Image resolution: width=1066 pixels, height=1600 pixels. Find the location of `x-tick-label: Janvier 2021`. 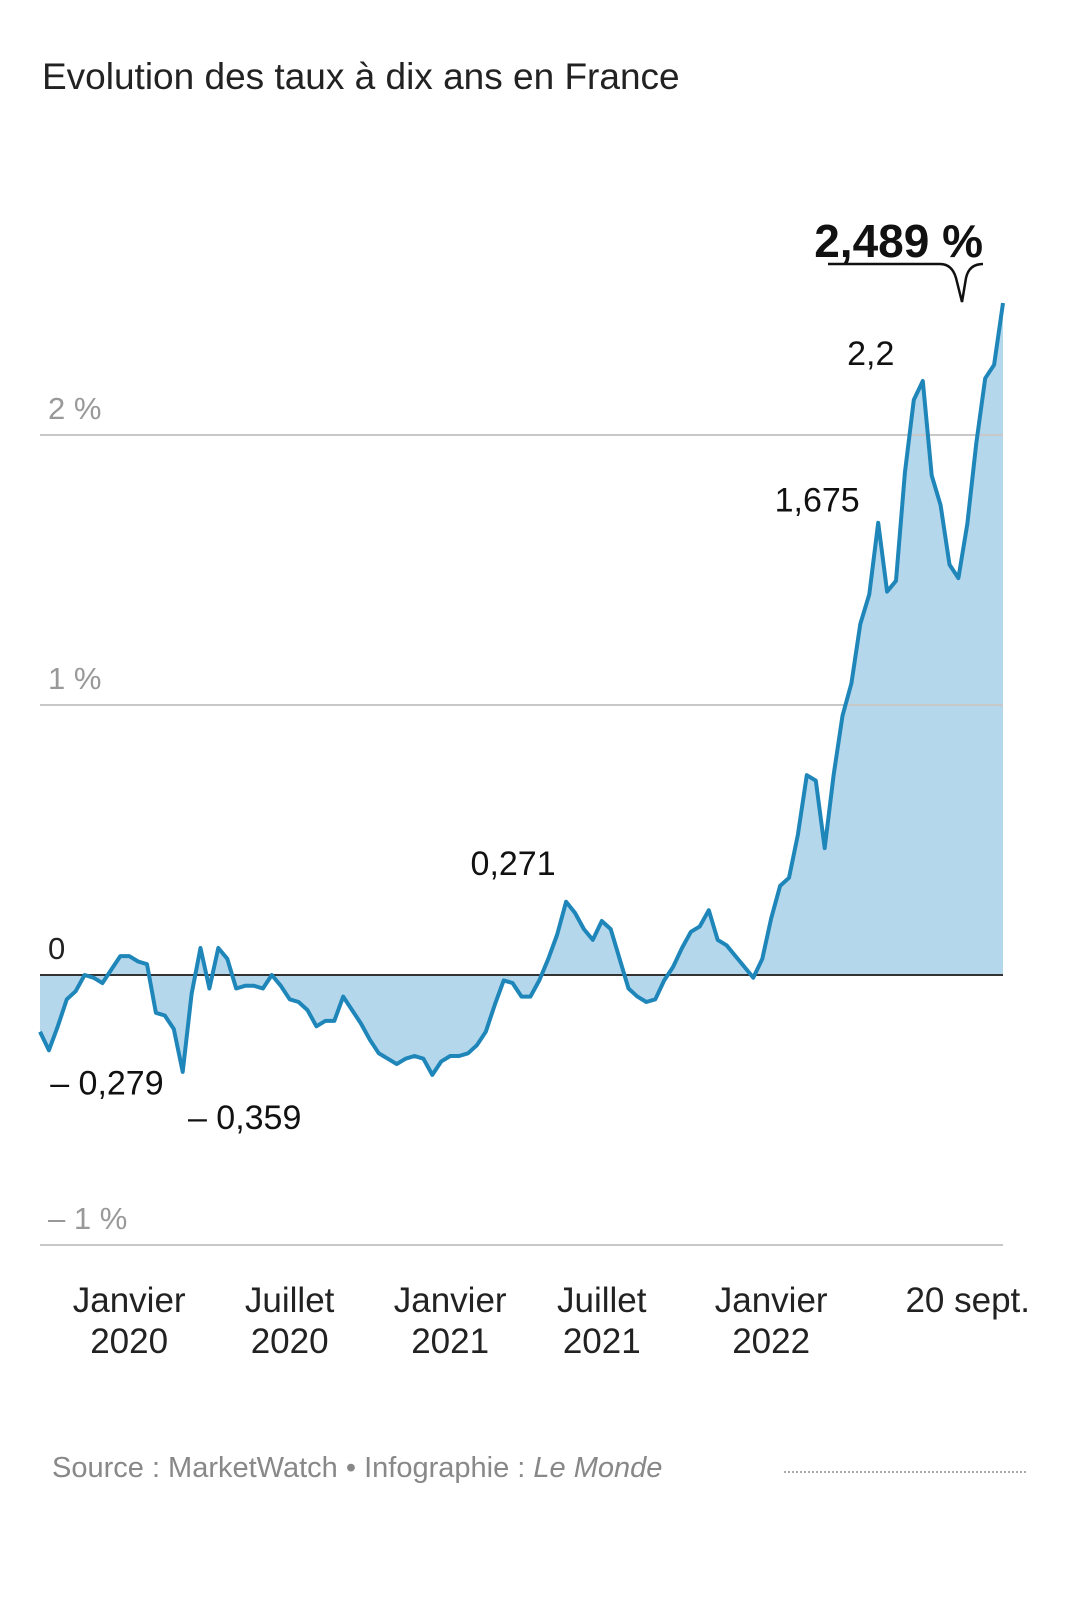

x-tick-label: Janvier 2021 is located at coordinates (450, 1321).